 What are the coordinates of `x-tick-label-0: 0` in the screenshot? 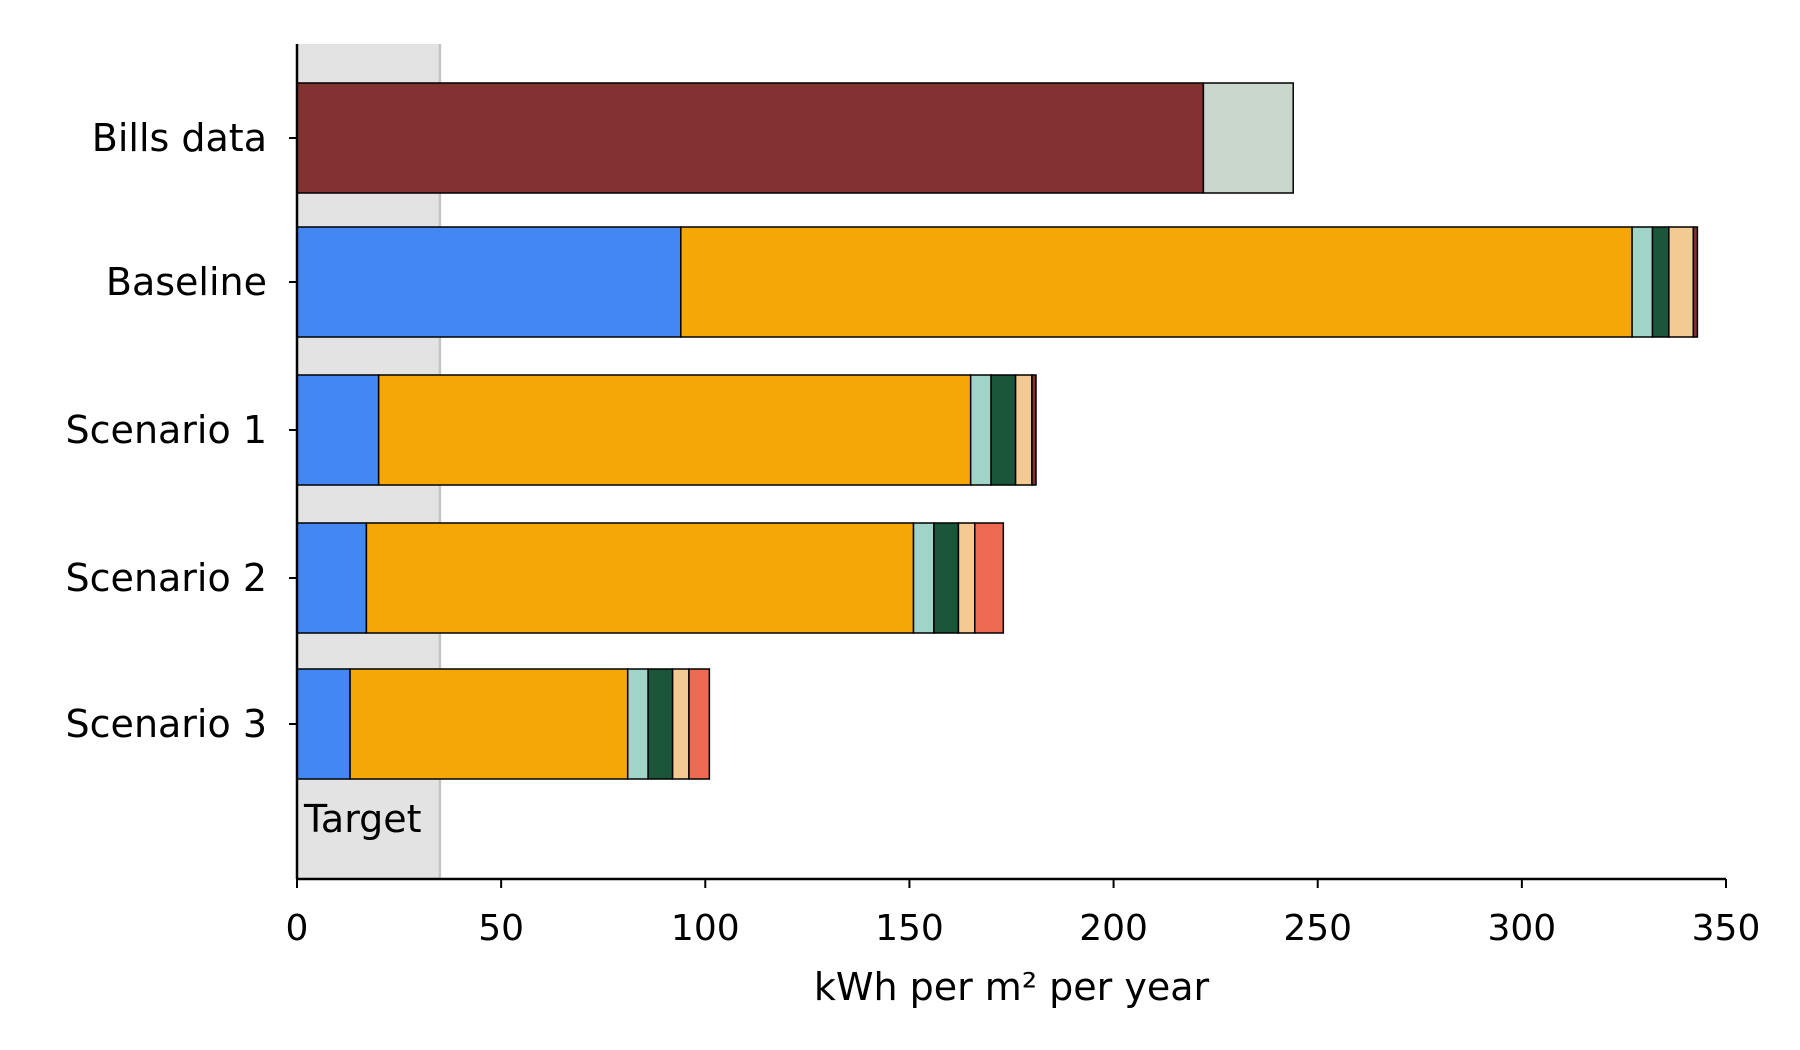 It's located at (297, 928).